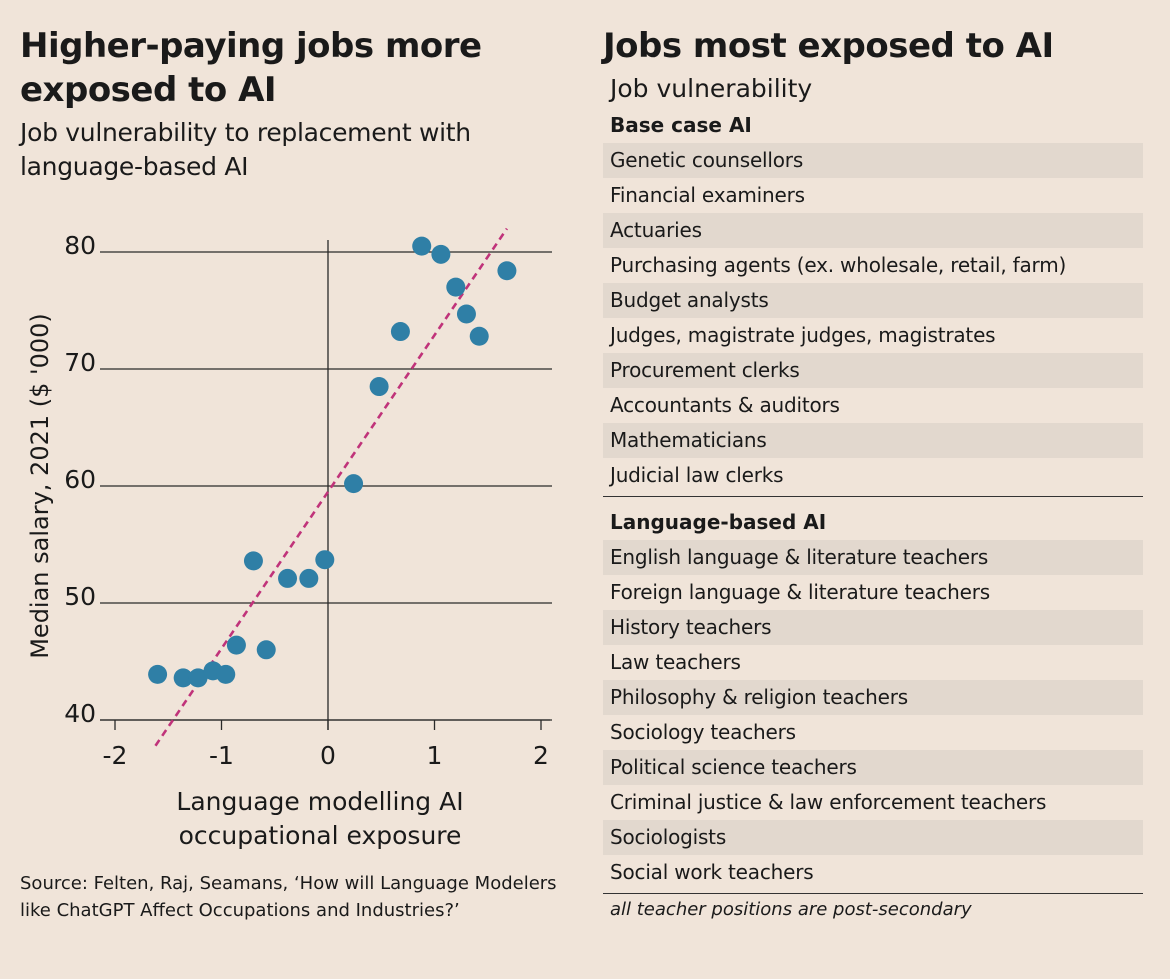 The height and width of the screenshot is (979, 1170). I want to click on y-tick-label: 40, so click(80, 713).